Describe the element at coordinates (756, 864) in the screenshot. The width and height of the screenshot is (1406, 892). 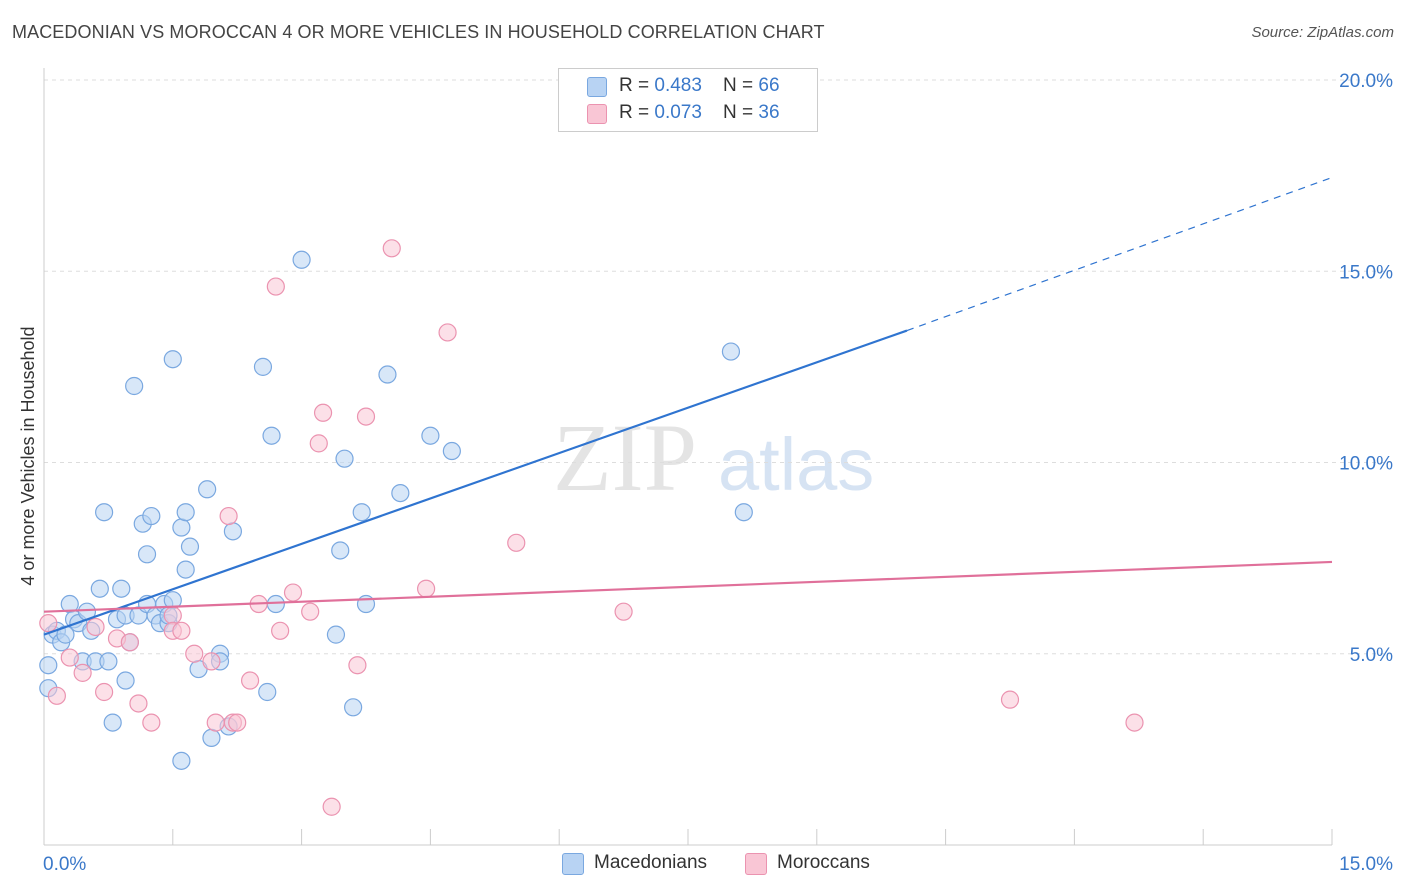
I see `bottom-swatch-pink` at that location.